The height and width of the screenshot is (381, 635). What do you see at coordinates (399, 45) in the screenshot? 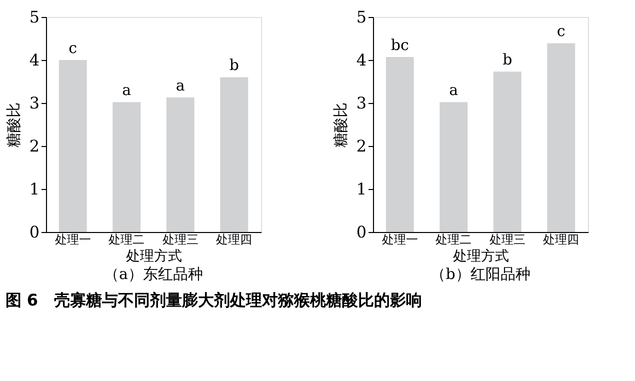
I see `annotation: bc` at bounding box center [399, 45].